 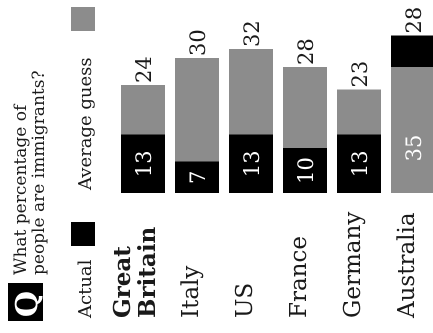 I want to click on bar-actual-great-britain, so click(x=143, y=163).